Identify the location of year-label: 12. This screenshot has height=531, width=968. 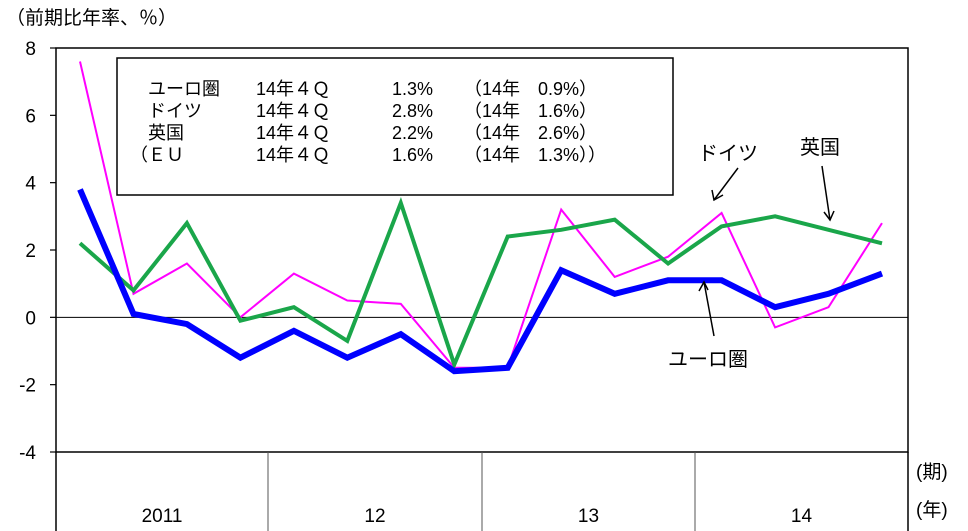
(374, 516).